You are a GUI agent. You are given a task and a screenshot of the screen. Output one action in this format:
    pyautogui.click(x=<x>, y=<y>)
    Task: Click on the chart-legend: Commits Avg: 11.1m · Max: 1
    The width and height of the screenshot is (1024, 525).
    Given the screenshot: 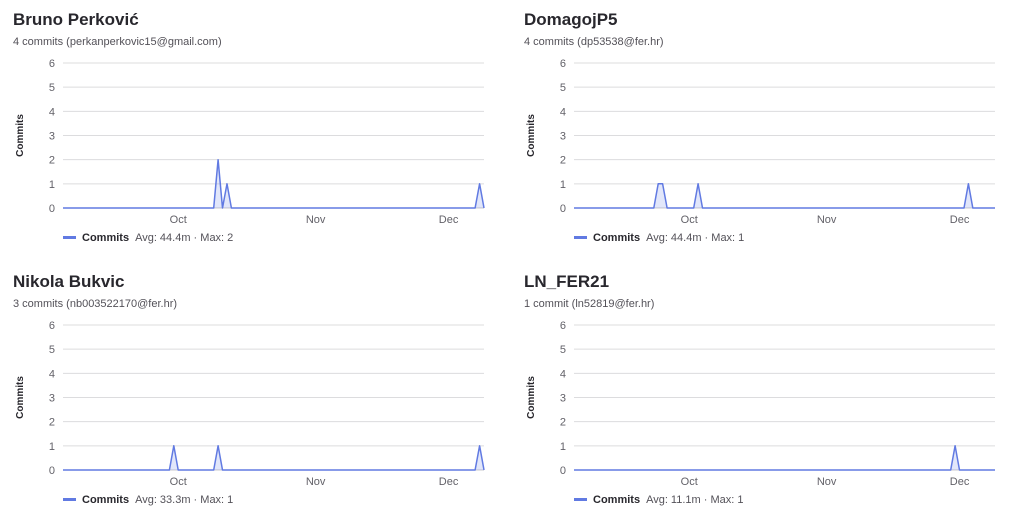 What is the action you would take?
    pyautogui.click(x=658, y=501)
    